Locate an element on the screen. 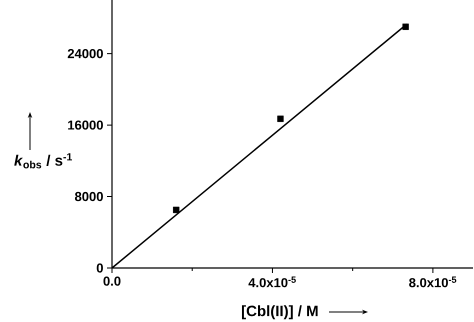 This screenshot has height=322, width=474. y-tick-label: 16000 is located at coordinates (85, 125).